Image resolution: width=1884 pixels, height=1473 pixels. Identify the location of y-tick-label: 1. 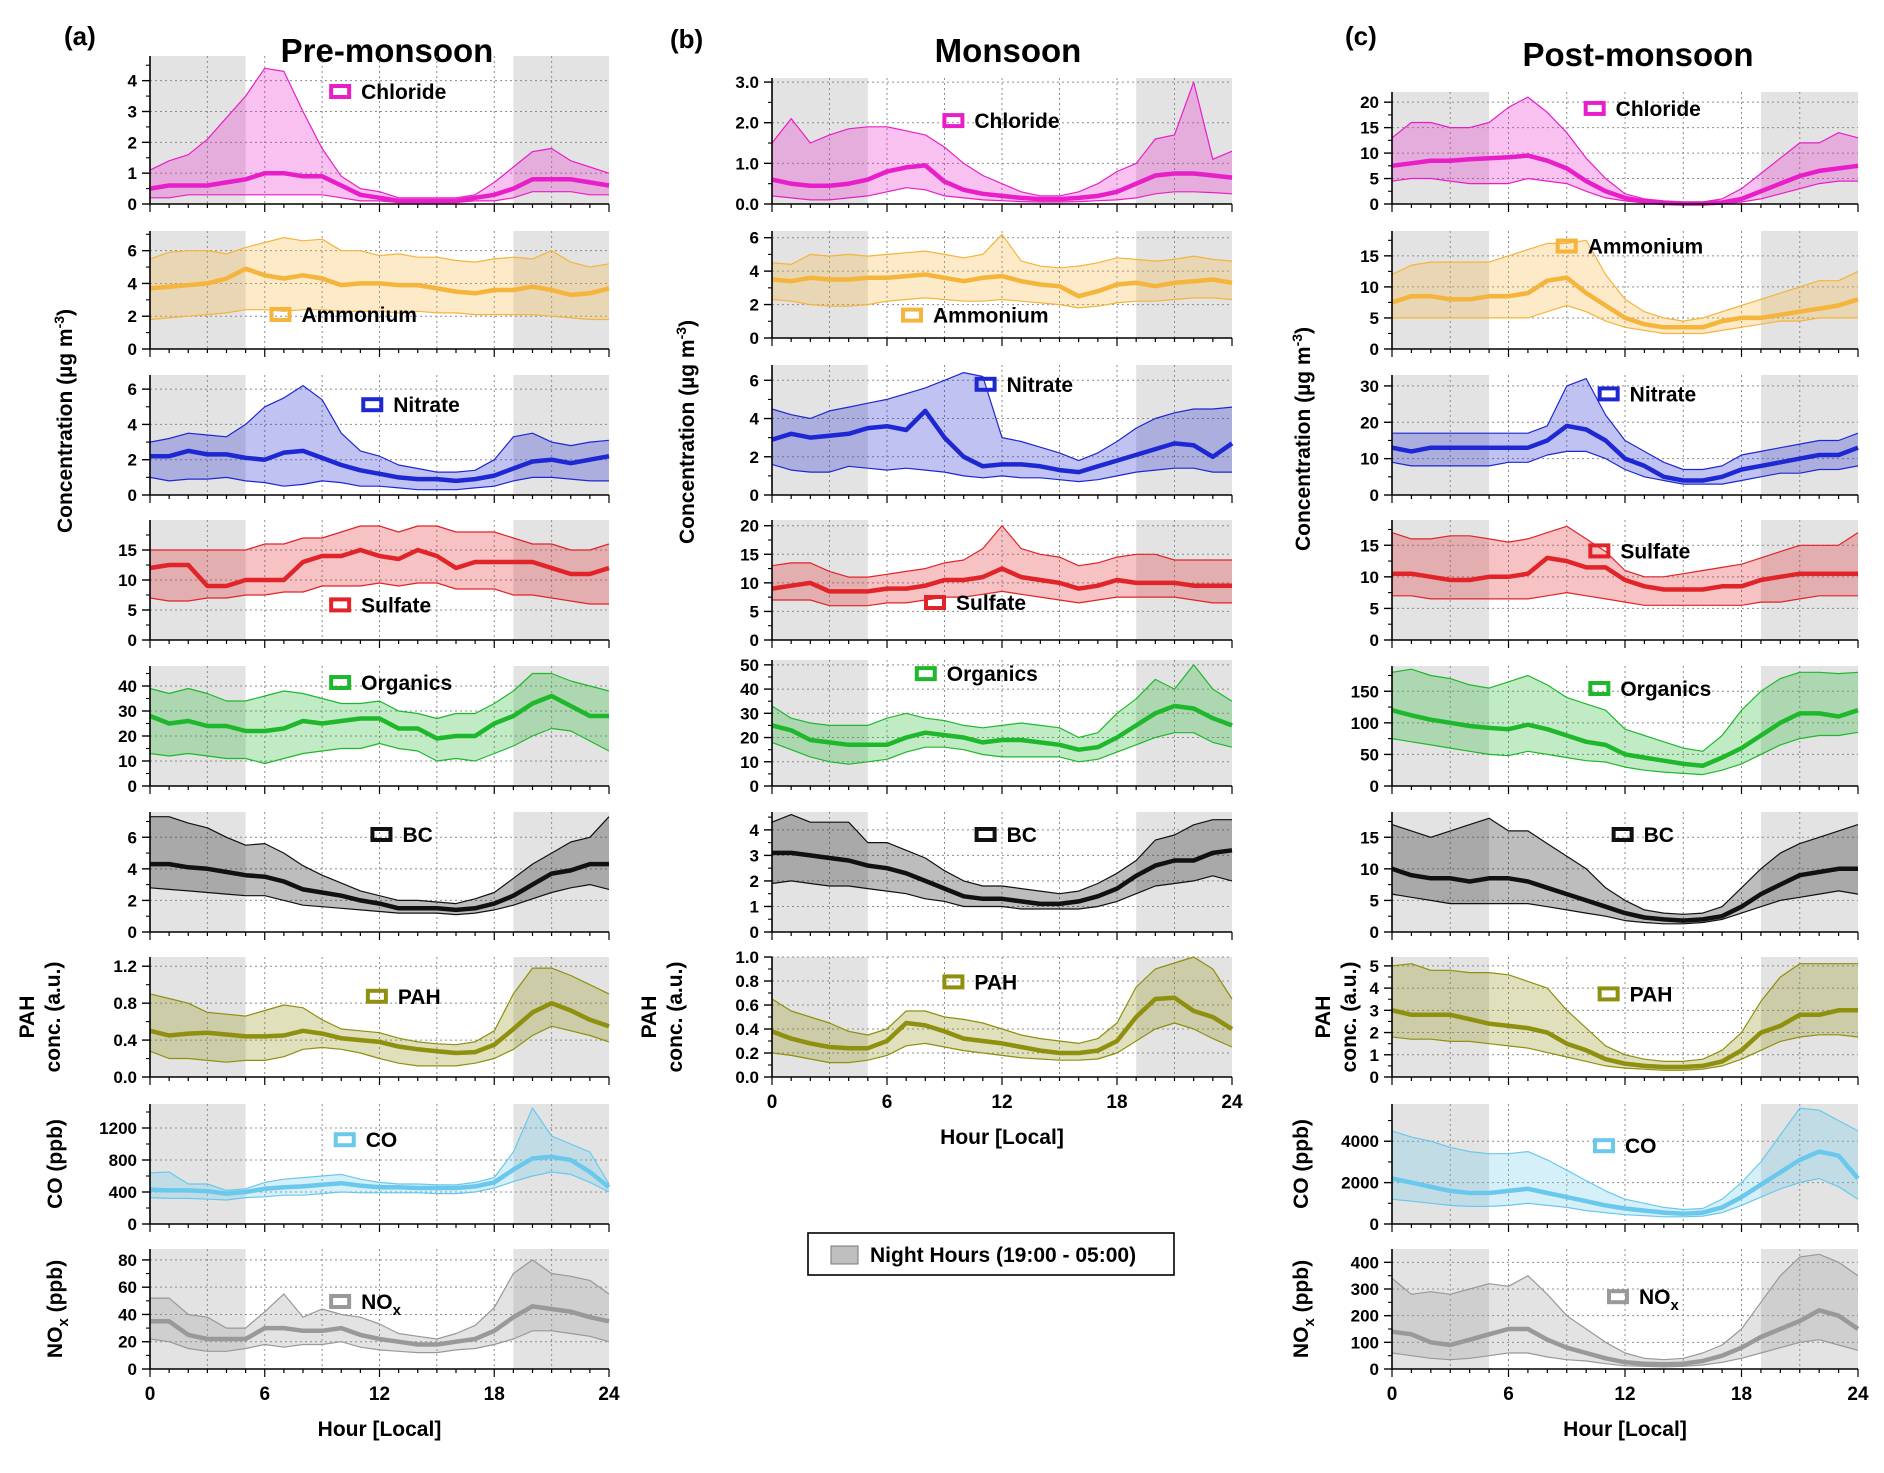
(132, 173).